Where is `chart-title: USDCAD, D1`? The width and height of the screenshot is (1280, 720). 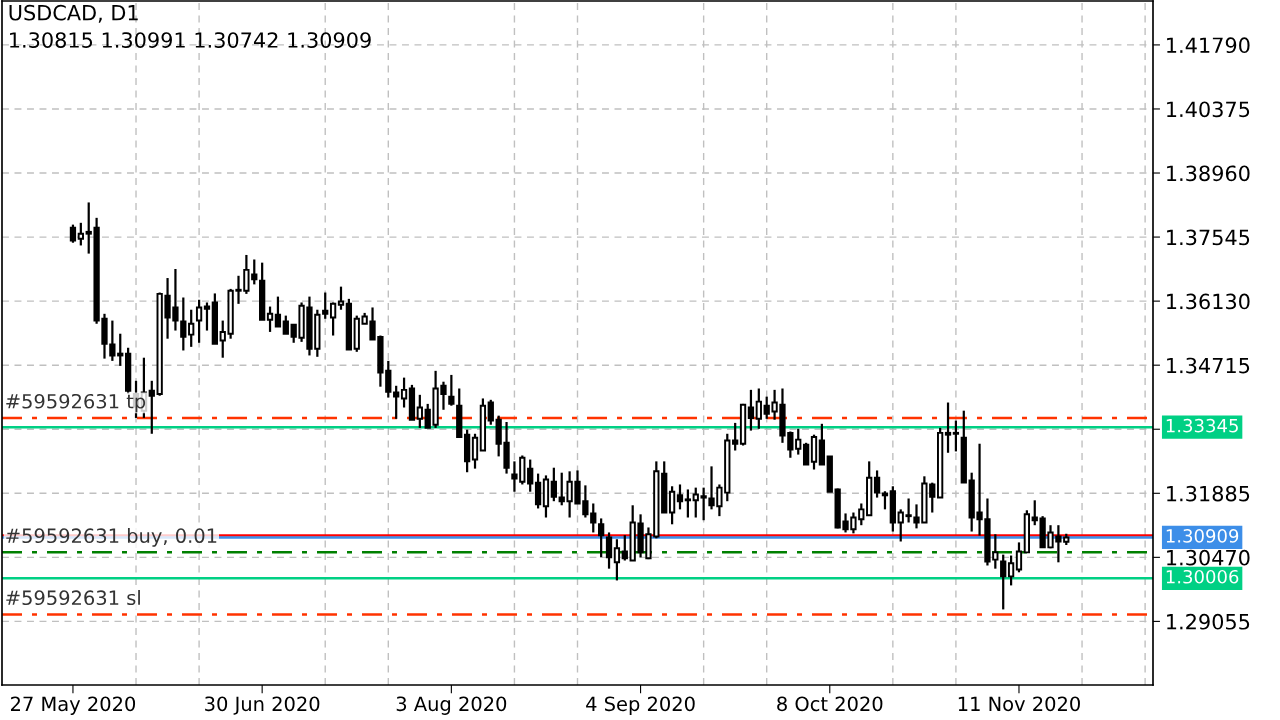 chart-title: USDCAD, D1 is located at coordinates (73, 13).